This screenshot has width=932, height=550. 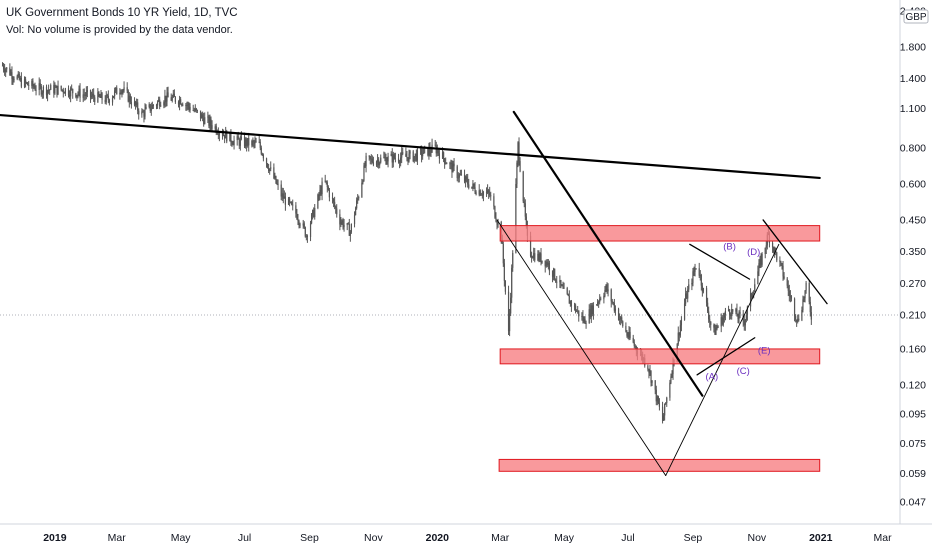 What do you see at coordinates (913, 185) in the screenshot?
I see `price-tick-label: 0.600` at bounding box center [913, 185].